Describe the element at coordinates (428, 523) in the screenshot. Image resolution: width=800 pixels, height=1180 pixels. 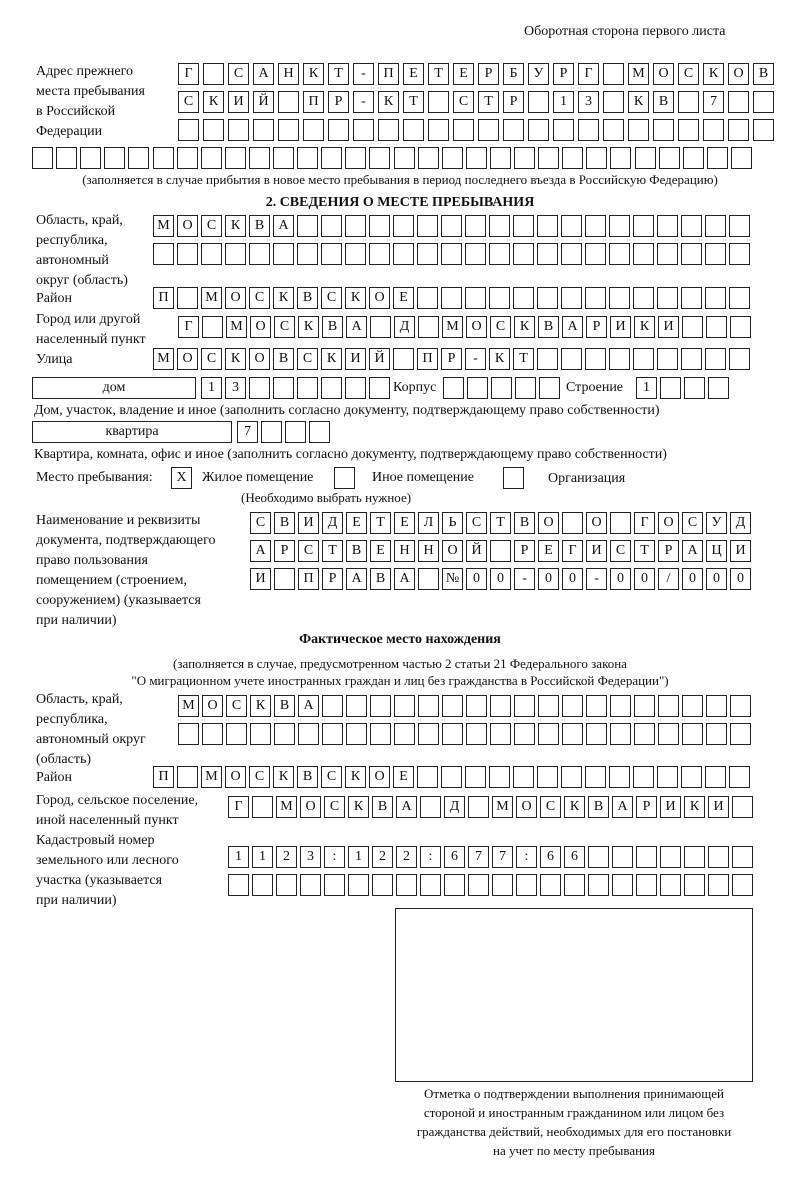
I see `char-cell: Л` at that location.